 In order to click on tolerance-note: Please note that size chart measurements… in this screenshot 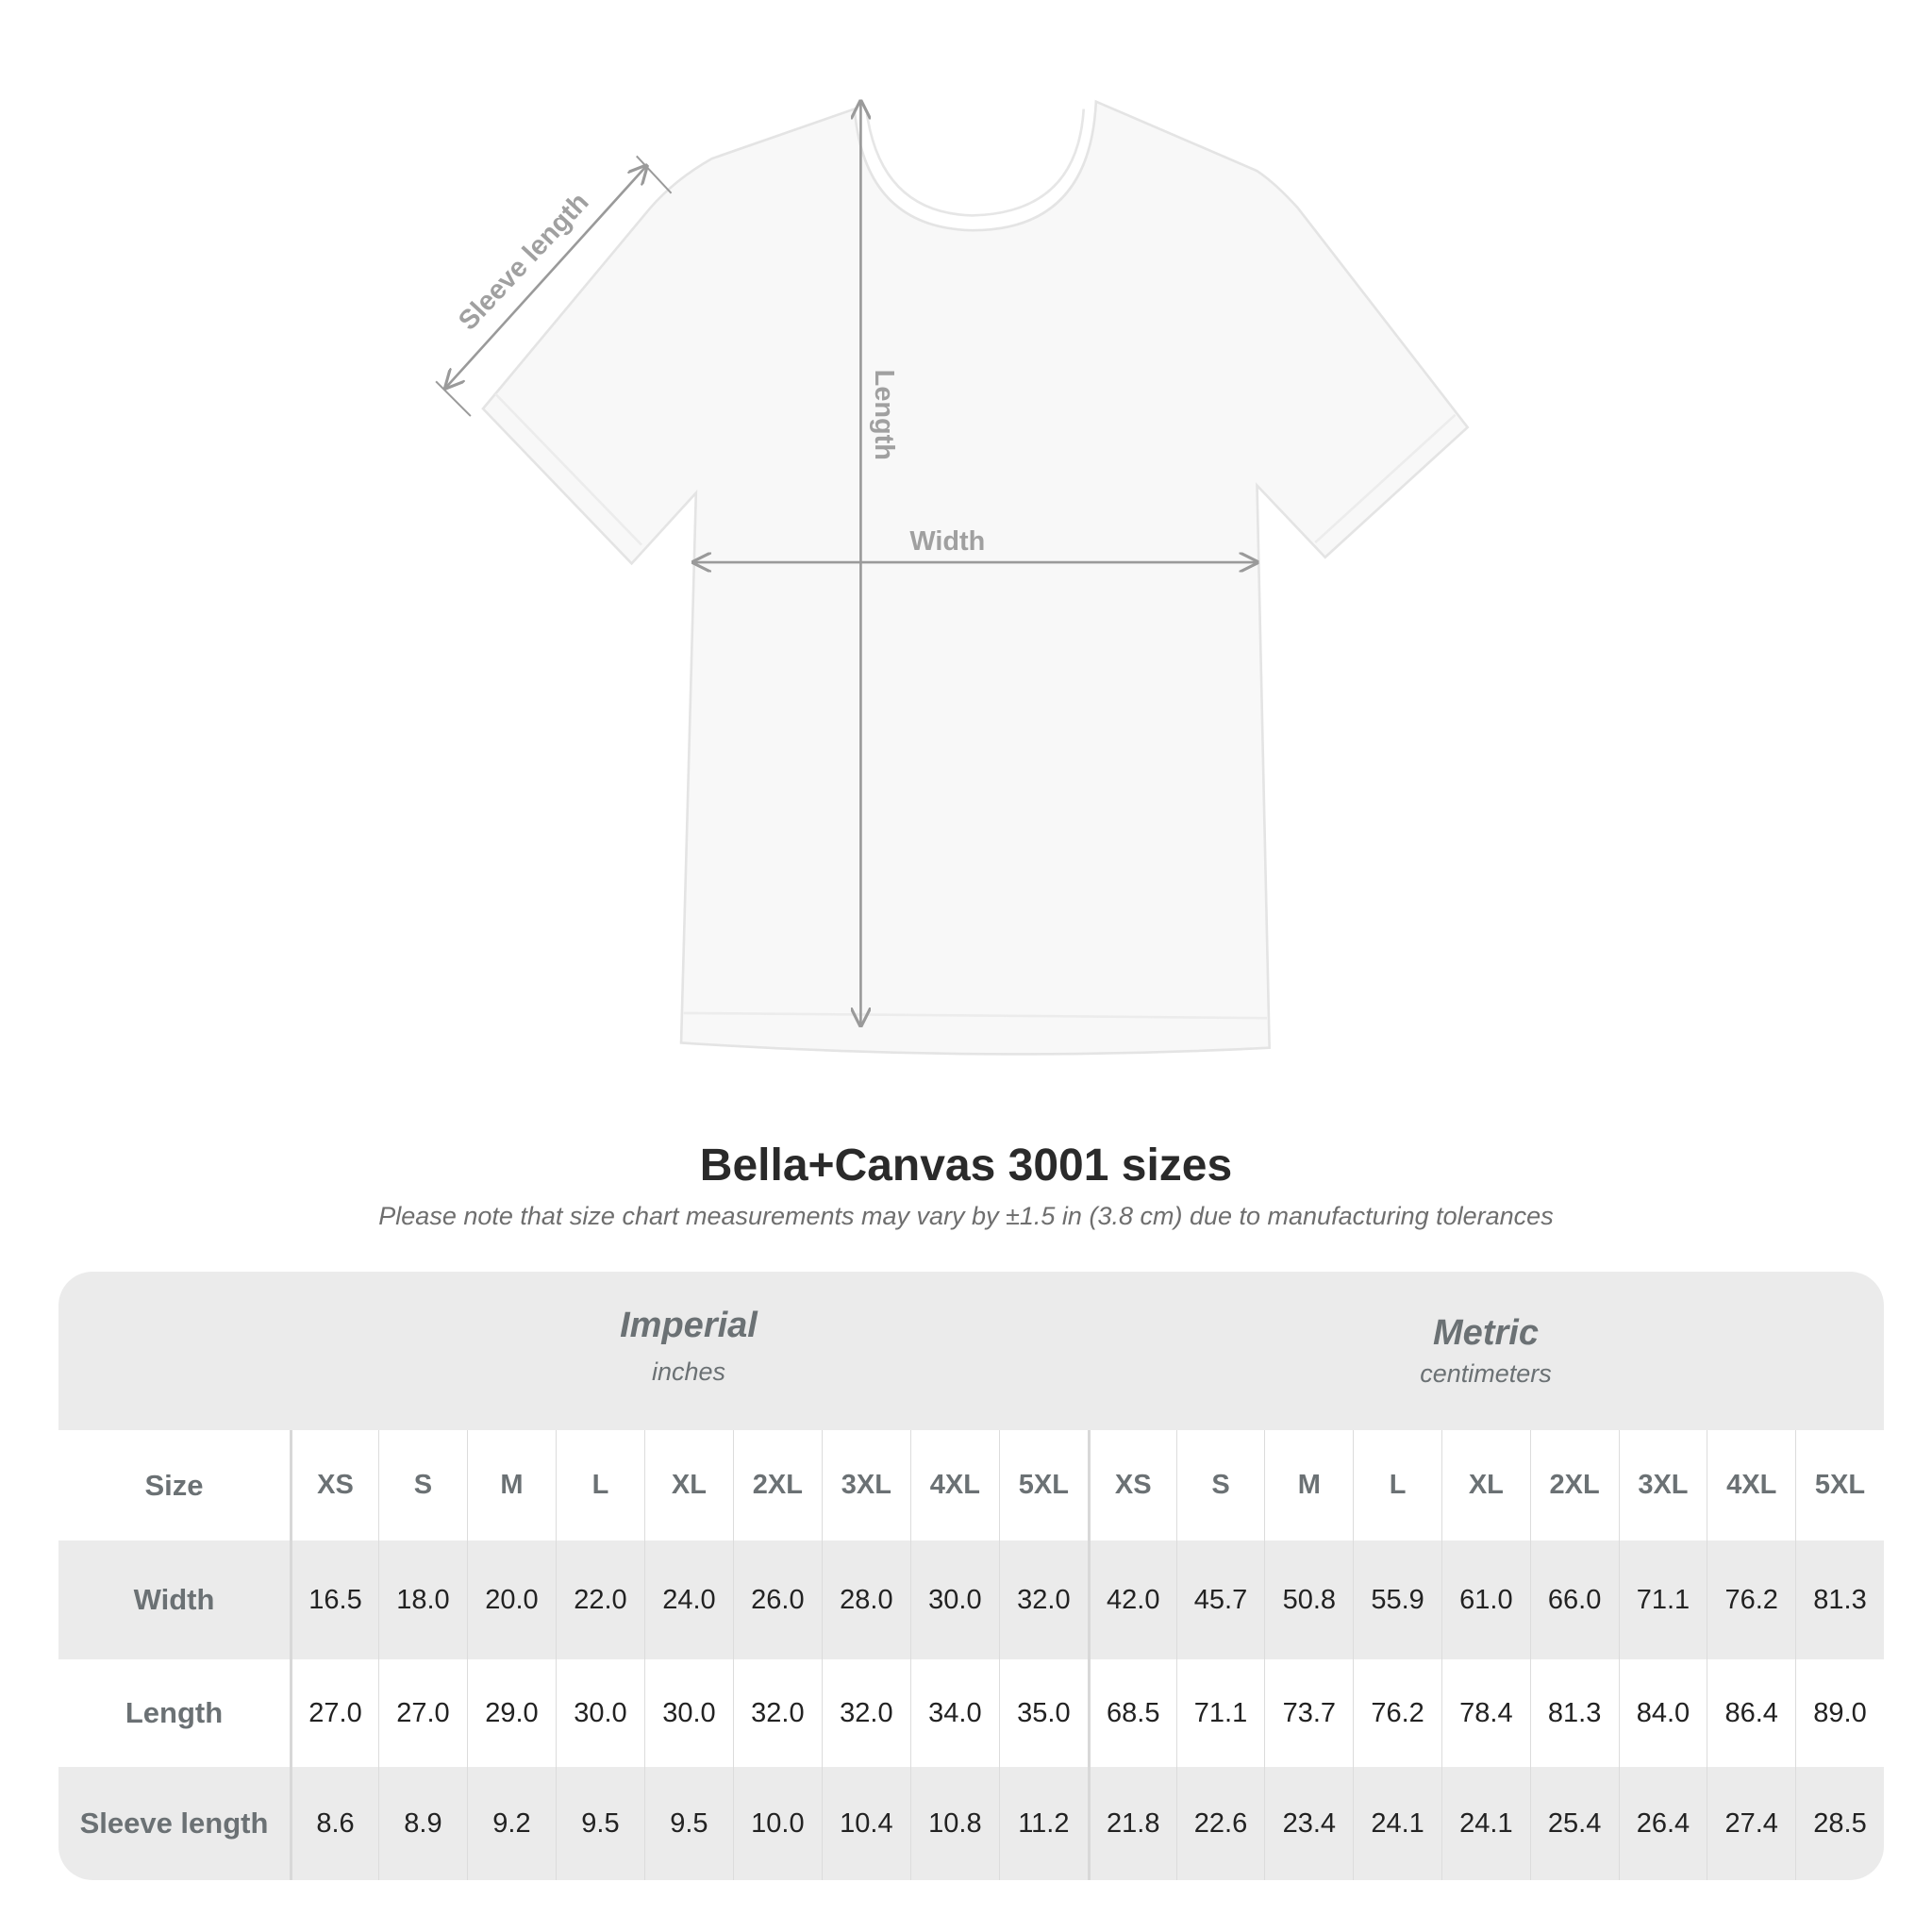, I will do `click(966, 1216)`.